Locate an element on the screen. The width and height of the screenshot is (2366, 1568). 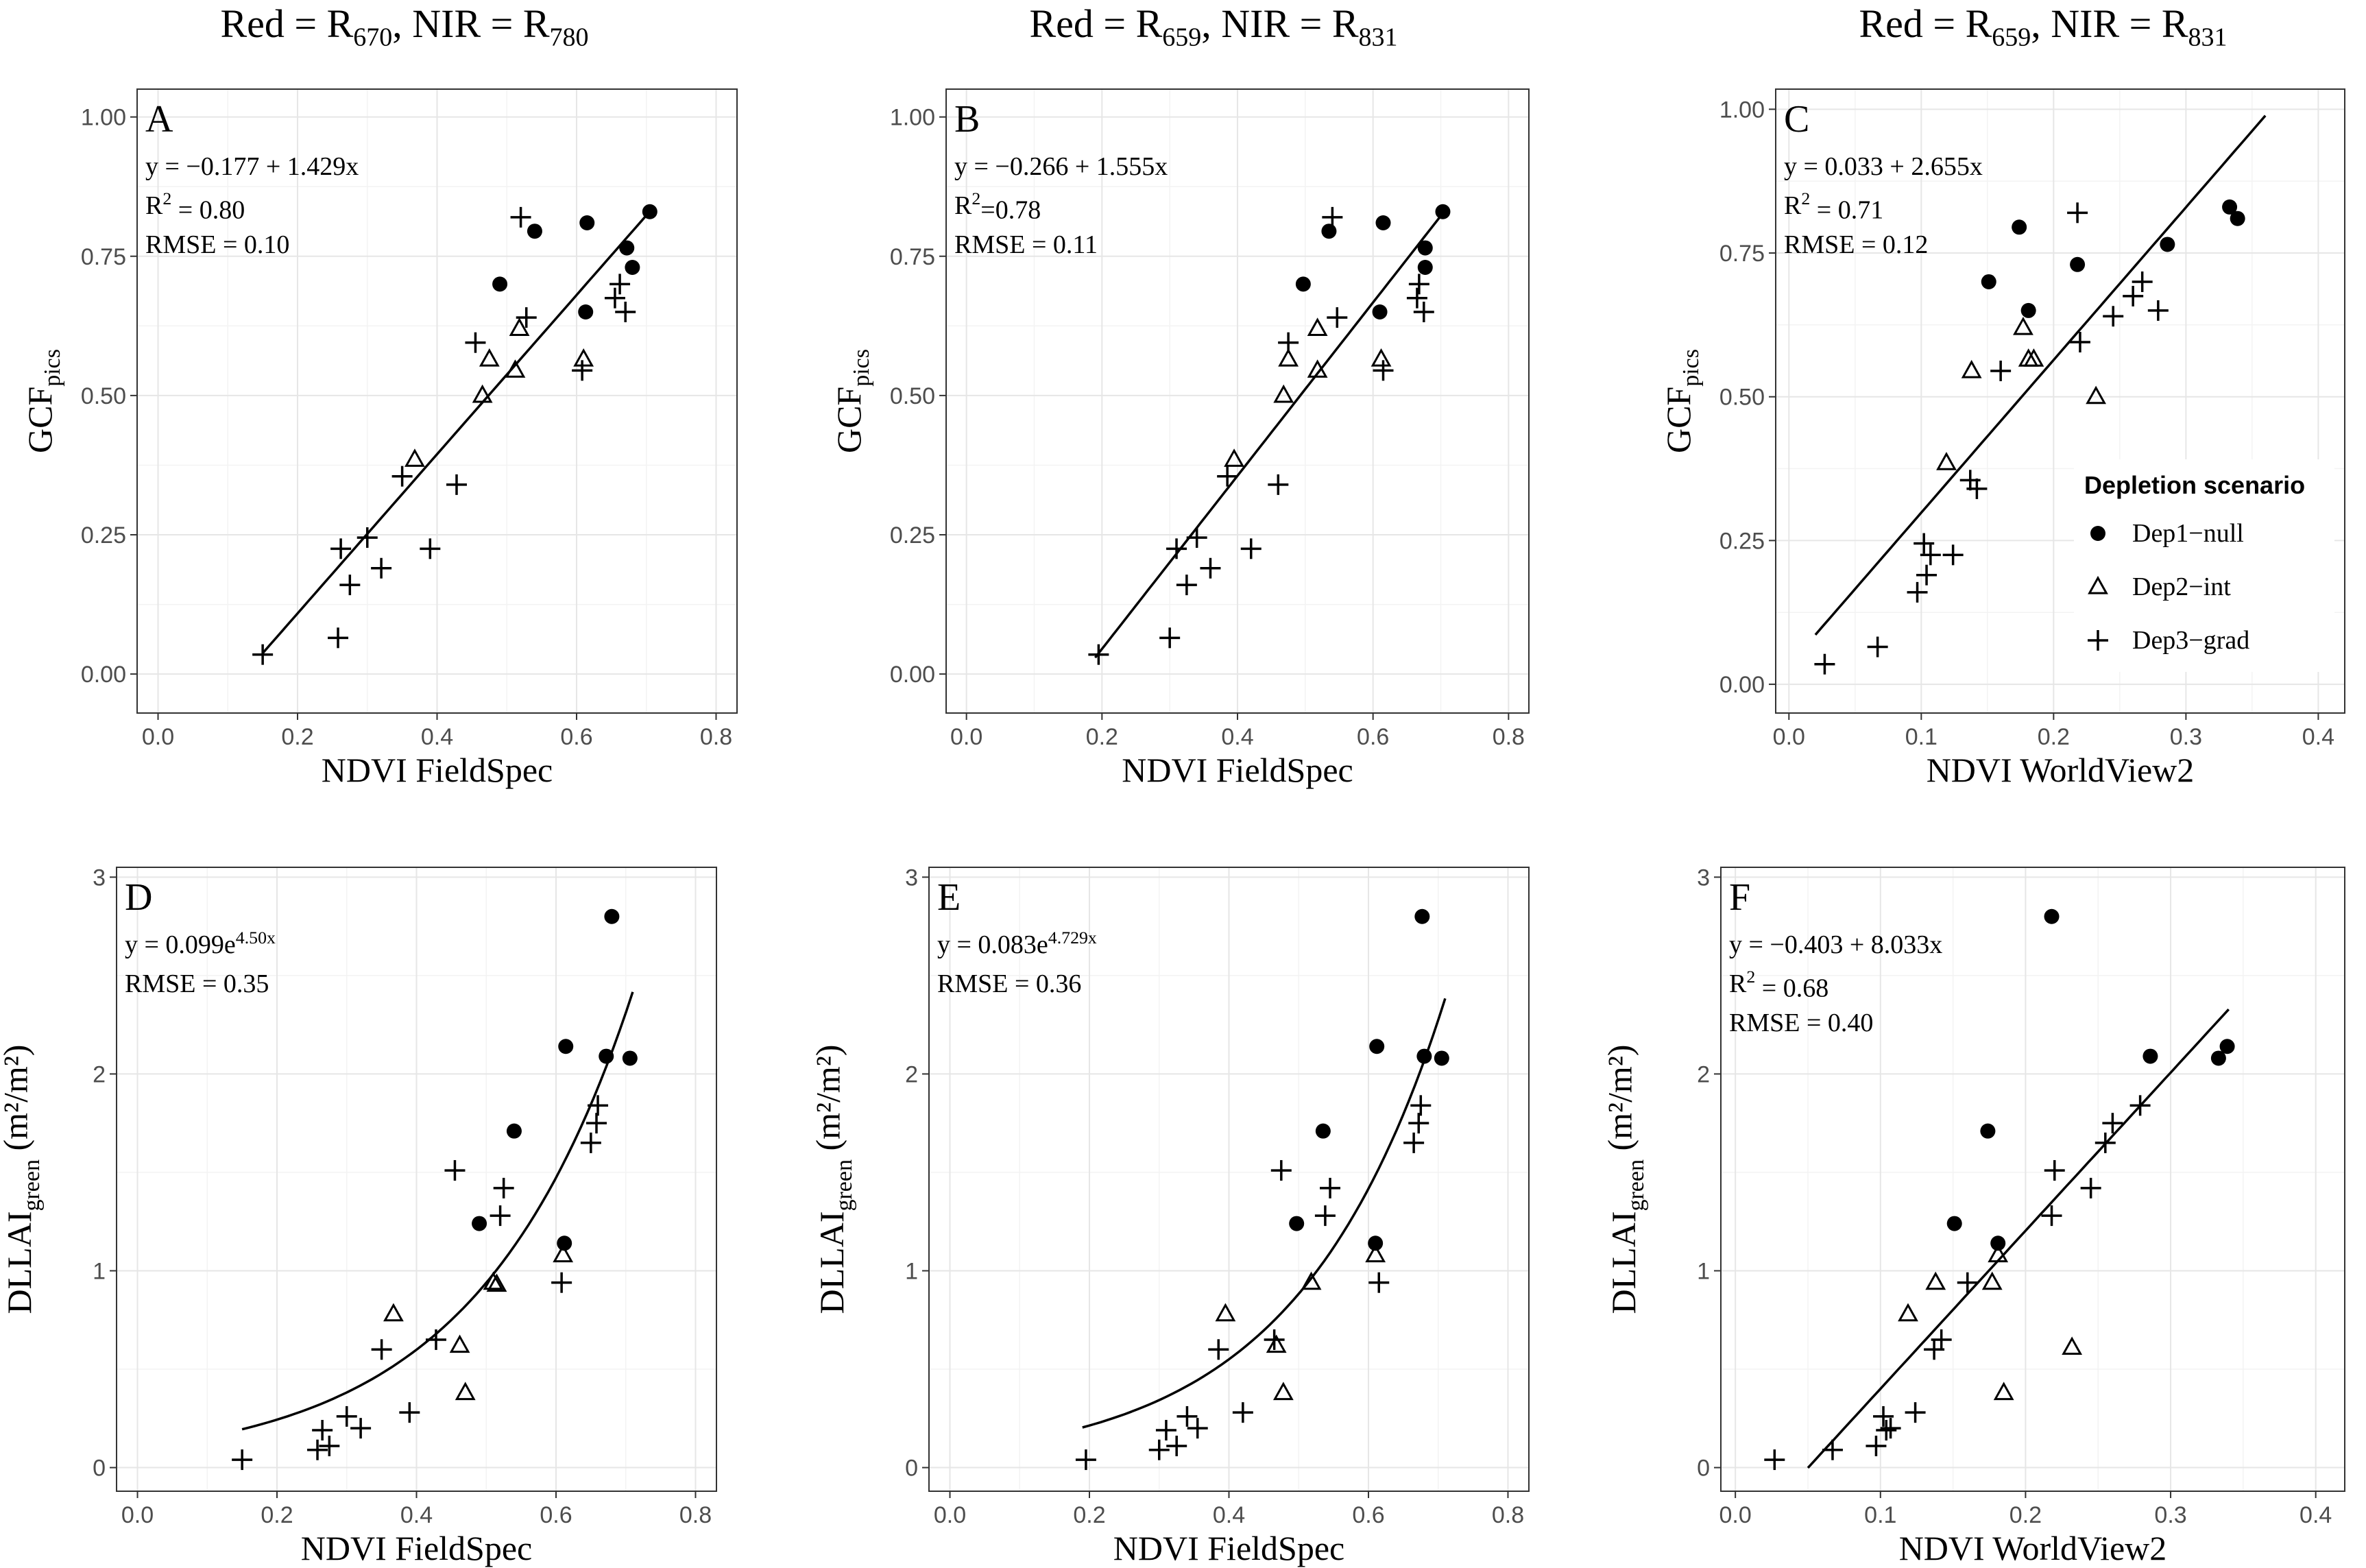
fit-annotation-superscript: 4.50x is located at coordinates (256, 938).